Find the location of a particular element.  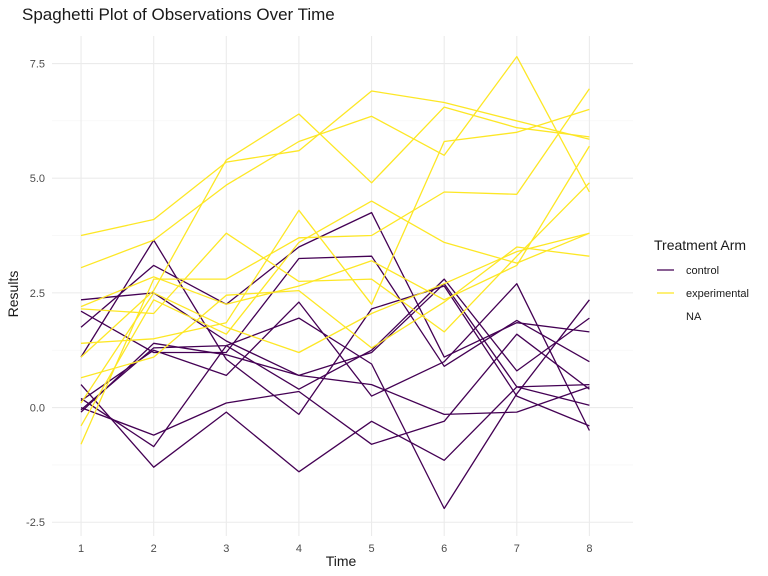

legend: Treatment Arm control experimental NA is located at coordinates (701, 280).